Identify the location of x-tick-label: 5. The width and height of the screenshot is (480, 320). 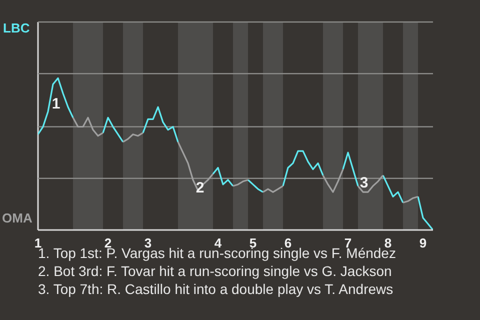
(253, 242).